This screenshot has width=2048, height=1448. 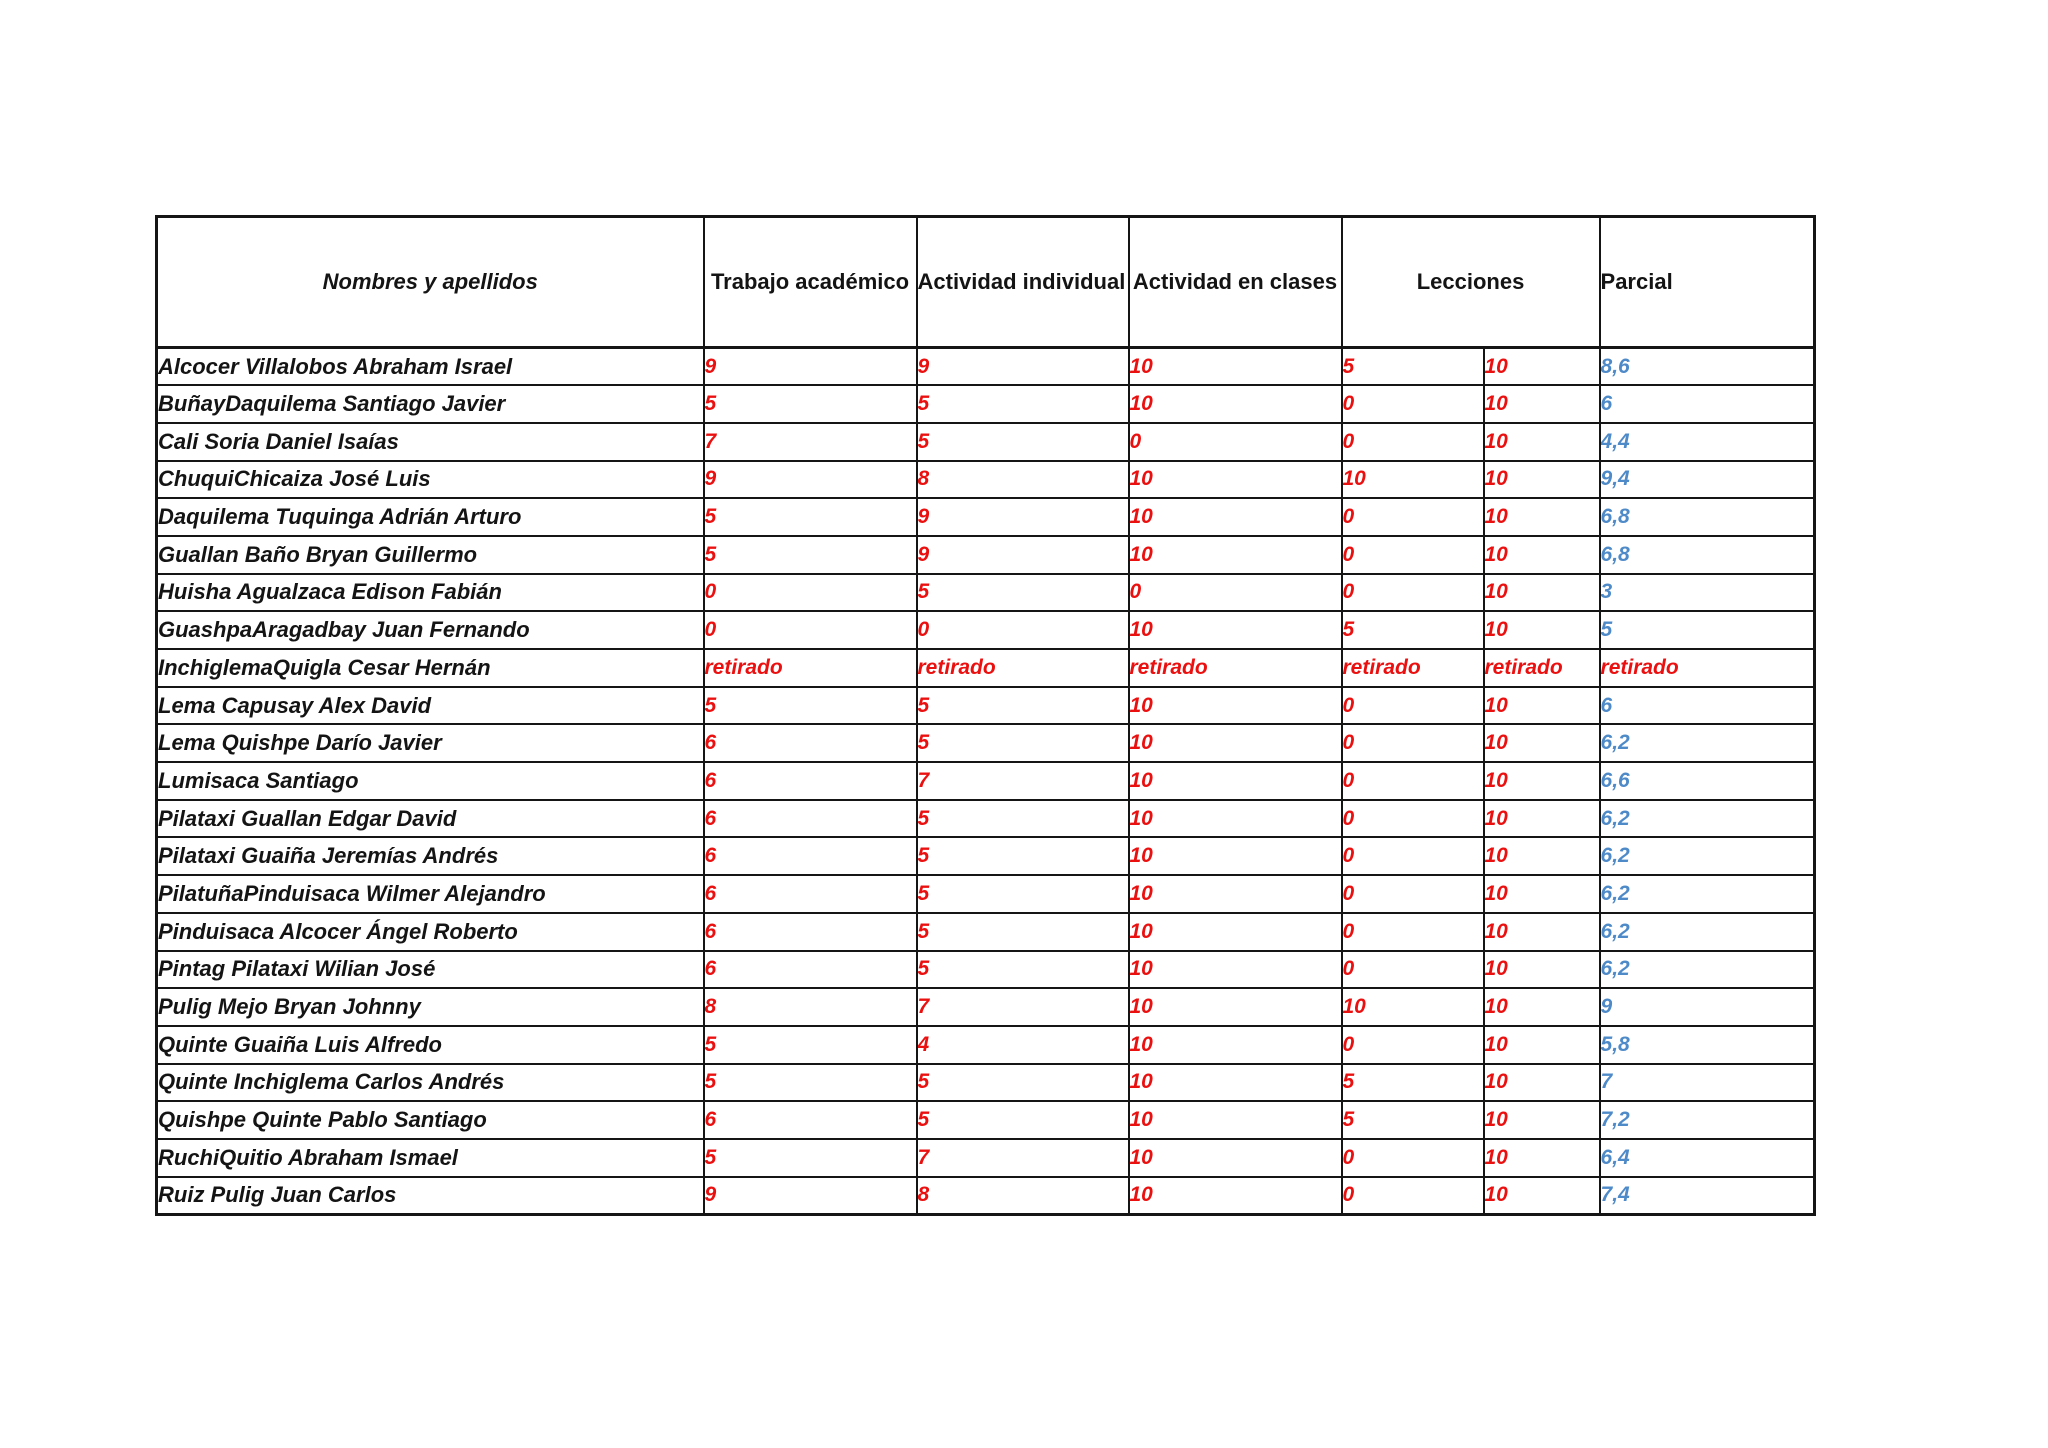 What do you see at coordinates (985, 1120) in the screenshot?
I see `table-row: Quishpe Quinte Pablo Santiago 6 5 10 5 10 7,2` at bounding box center [985, 1120].